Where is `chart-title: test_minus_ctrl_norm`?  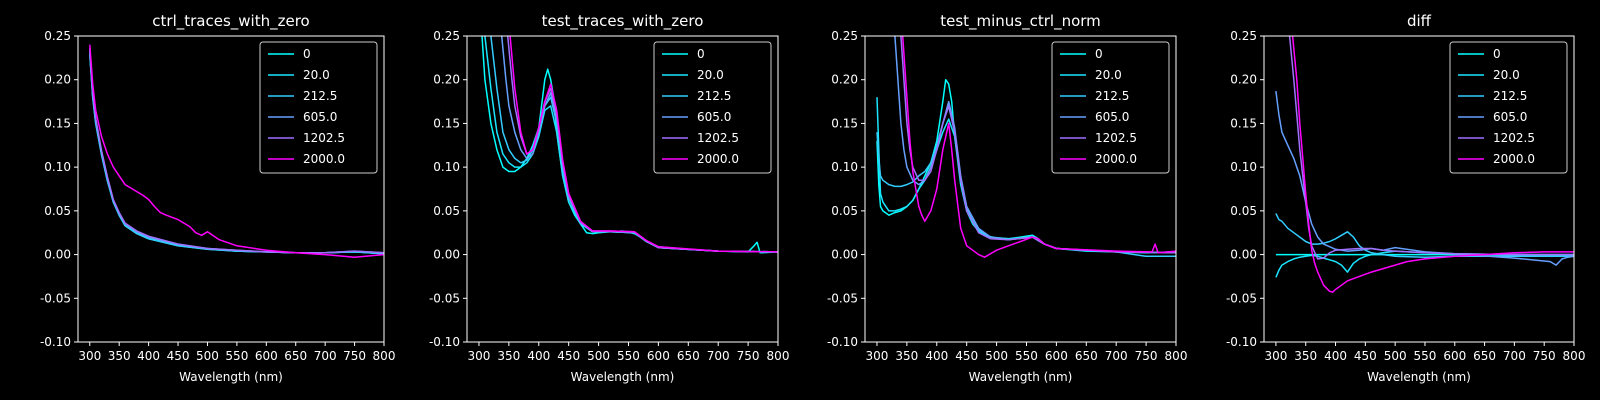
chart-title: test_minus_ctrl_norm is located at coordinates (1020, 21).